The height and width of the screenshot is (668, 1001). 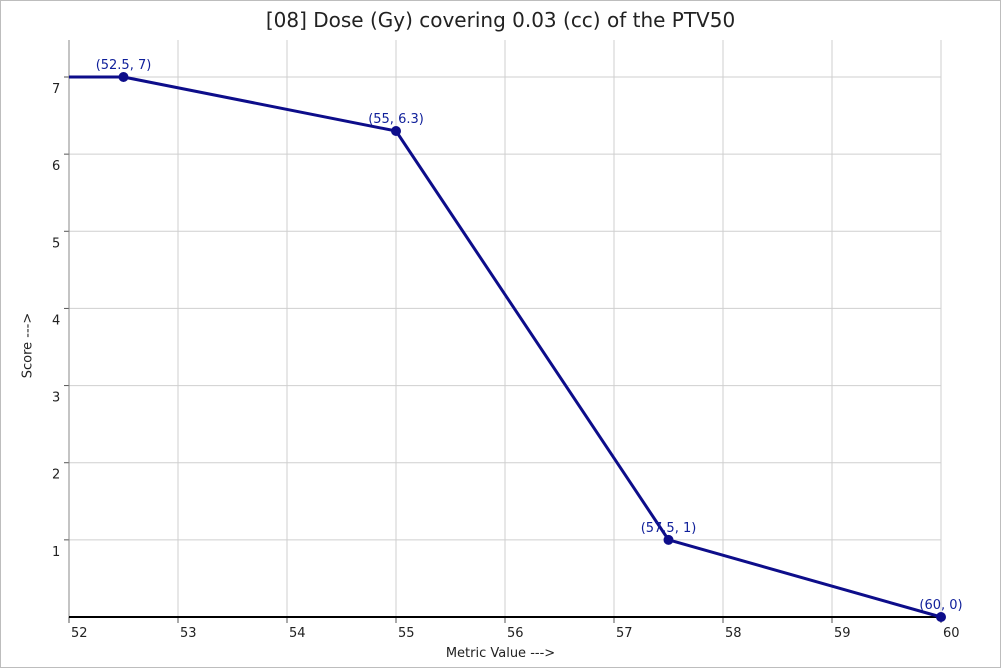 What do you see at coordinates (500, 653) in the screenshot?
I see `x-axis-label: Metric Value --->` at bounding box center [500, 653].